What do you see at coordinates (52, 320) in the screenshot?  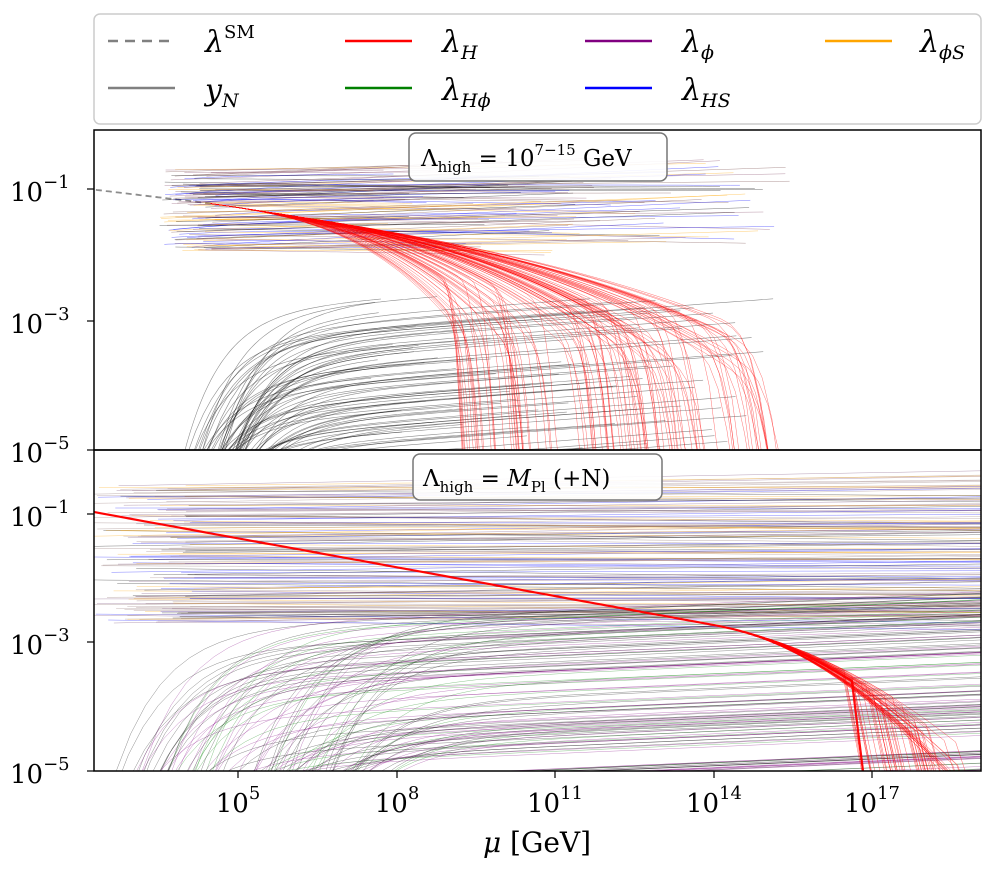 I see `yticks-top: 10−1 10−3 10−5` at bounding box center [52, 320].